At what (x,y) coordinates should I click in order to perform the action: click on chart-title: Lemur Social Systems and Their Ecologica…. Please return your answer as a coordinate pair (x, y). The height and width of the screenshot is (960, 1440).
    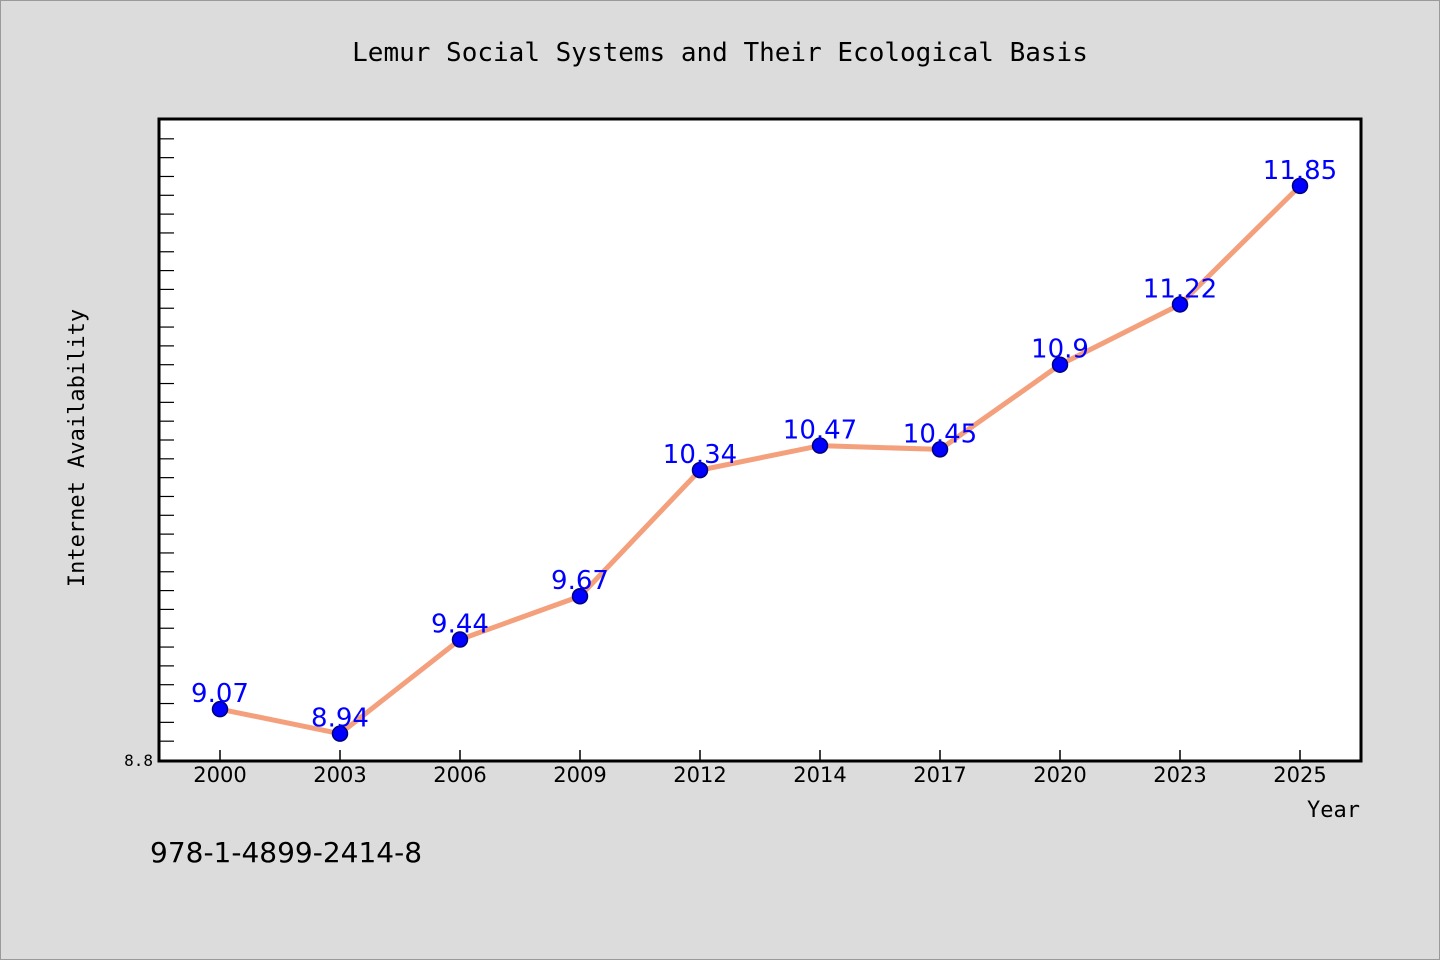
    Looking at the image, I should click on (720, 53).